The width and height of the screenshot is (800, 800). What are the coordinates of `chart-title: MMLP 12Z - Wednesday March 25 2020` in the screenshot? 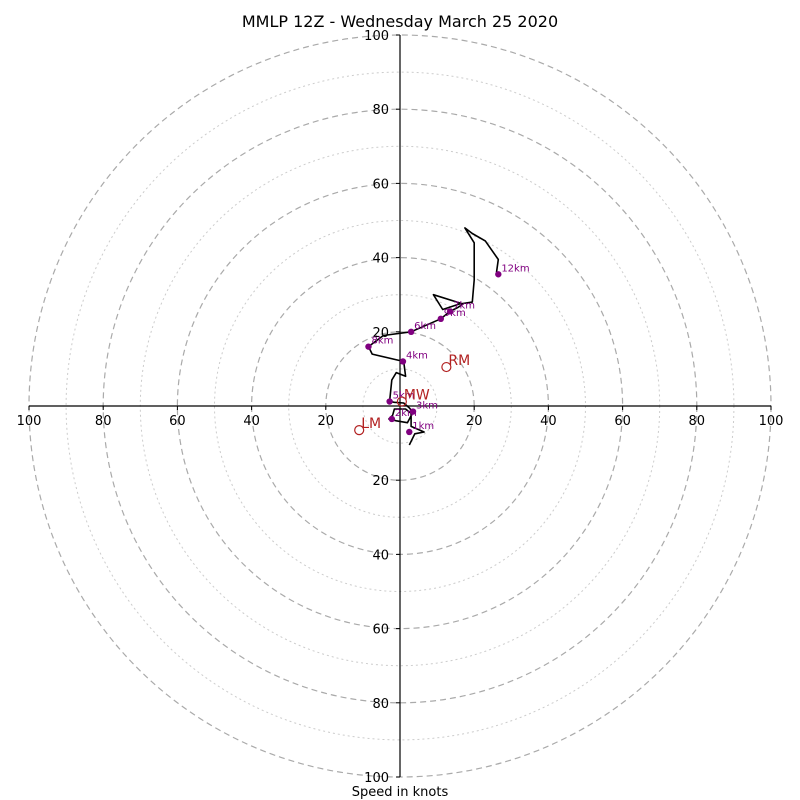 It's located at (400, 21).